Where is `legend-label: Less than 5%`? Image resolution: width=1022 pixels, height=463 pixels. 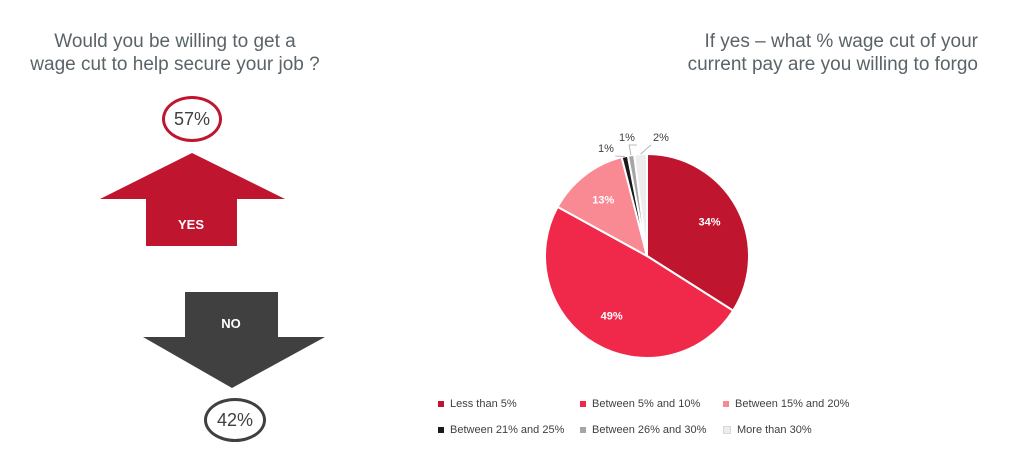 legend-label: Less than 5% is located at coordinates (483, 404).